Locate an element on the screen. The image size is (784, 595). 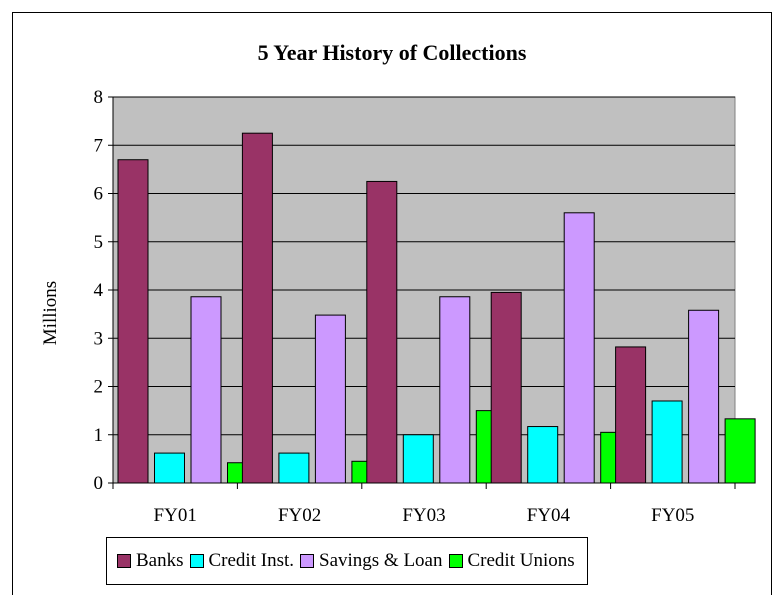
y-tick-label: 1 is located at coordinates (99, 435).